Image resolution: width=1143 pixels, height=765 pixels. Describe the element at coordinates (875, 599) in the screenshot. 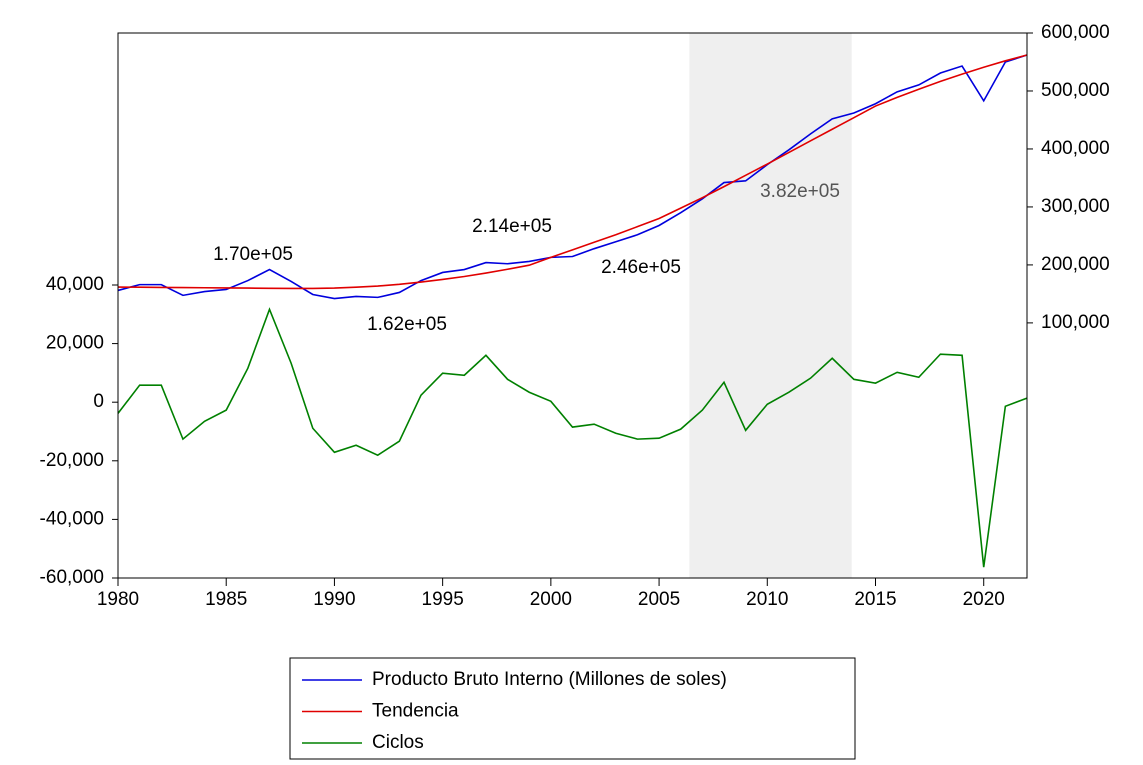

I see `x-tick-label: 2015` at that location.